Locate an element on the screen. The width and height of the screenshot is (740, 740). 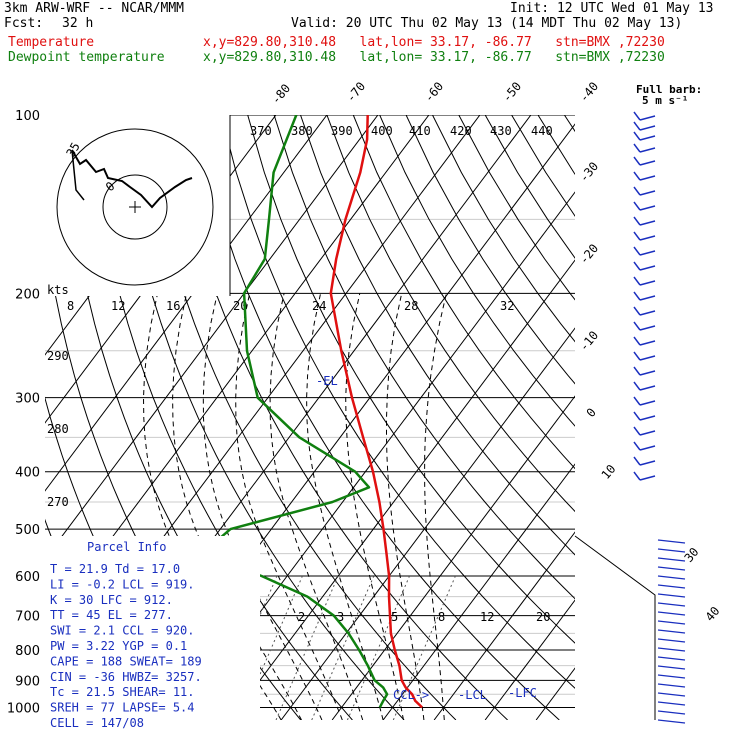
forecast-label: Fcst: is located at coordinates (24, 23).